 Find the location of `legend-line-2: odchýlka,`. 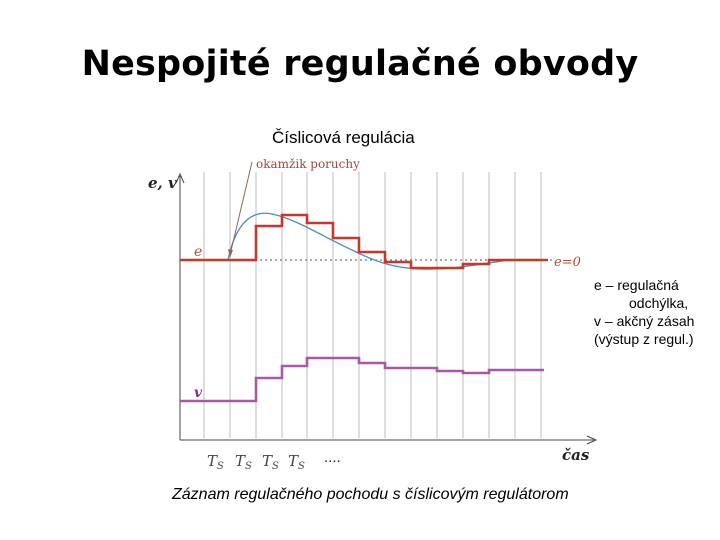

legend-line-2: odchýlka, is located at coordinates (659, 303).